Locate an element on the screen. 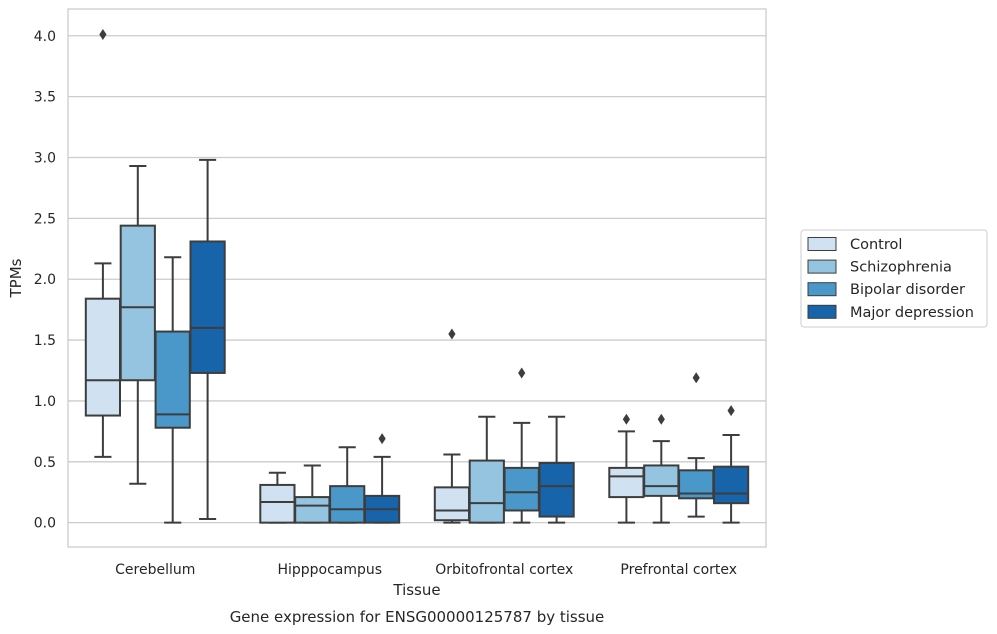 This screenshot has height=634, width=997. y-tick-labels: 0.0 0.5 1.0 1.5 2.0 2.5 3.0 3.5 4.0 is located at coordinates (45, 280).